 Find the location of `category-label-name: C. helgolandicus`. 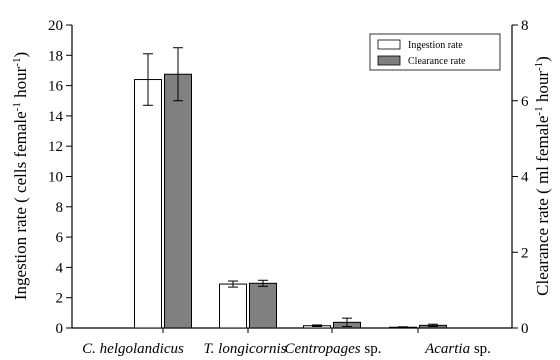

category-label-name: C. helgolandicus is located at coordinates (133, 349).